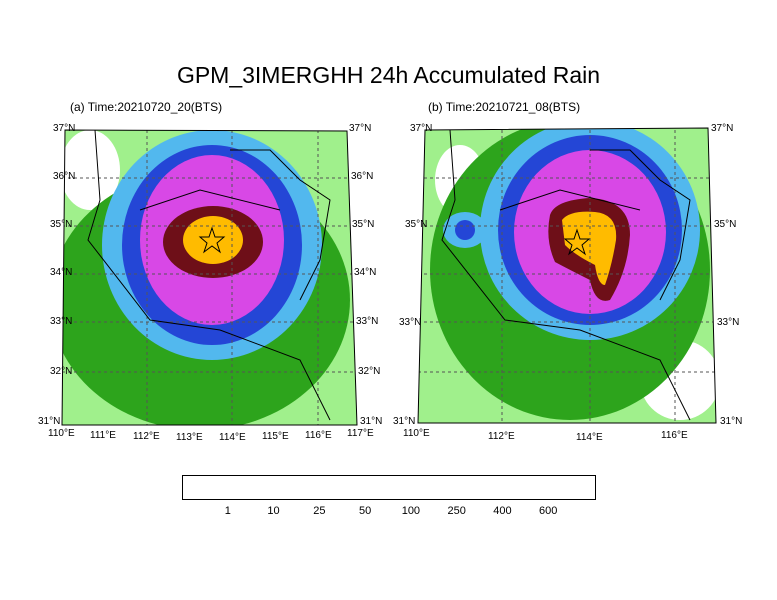 This screenshot has height=600, width=777. Describe the element at coordinates (411, 511) in the screenshot. I see `colorbar-level-label: 100` at that location.